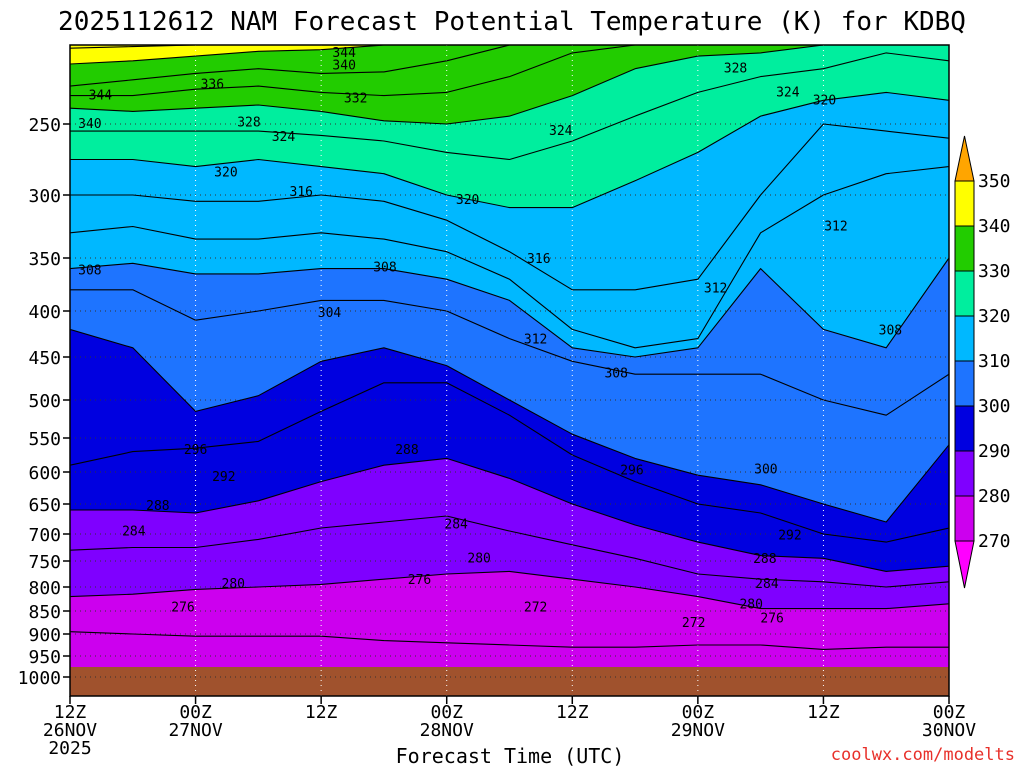 The width and height of the screenshot is (1024, 768). I want to click on contour-label: 280, so click(478, 558).